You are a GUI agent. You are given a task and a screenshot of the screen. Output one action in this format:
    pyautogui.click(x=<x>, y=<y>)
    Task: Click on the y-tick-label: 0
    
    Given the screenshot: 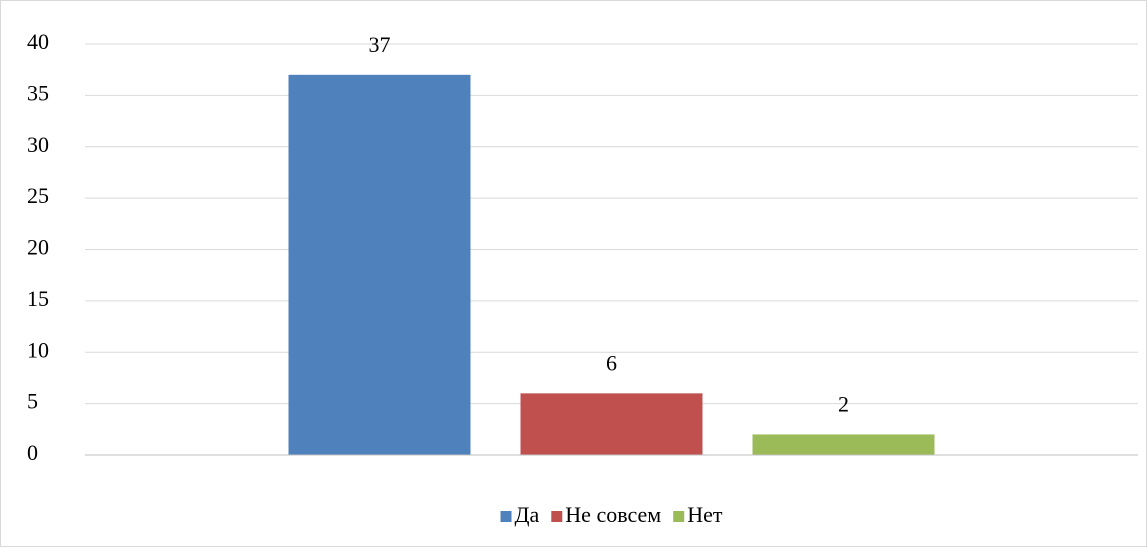 What is the action you would take?
    pyautogui.click(x=32, y=452)
    